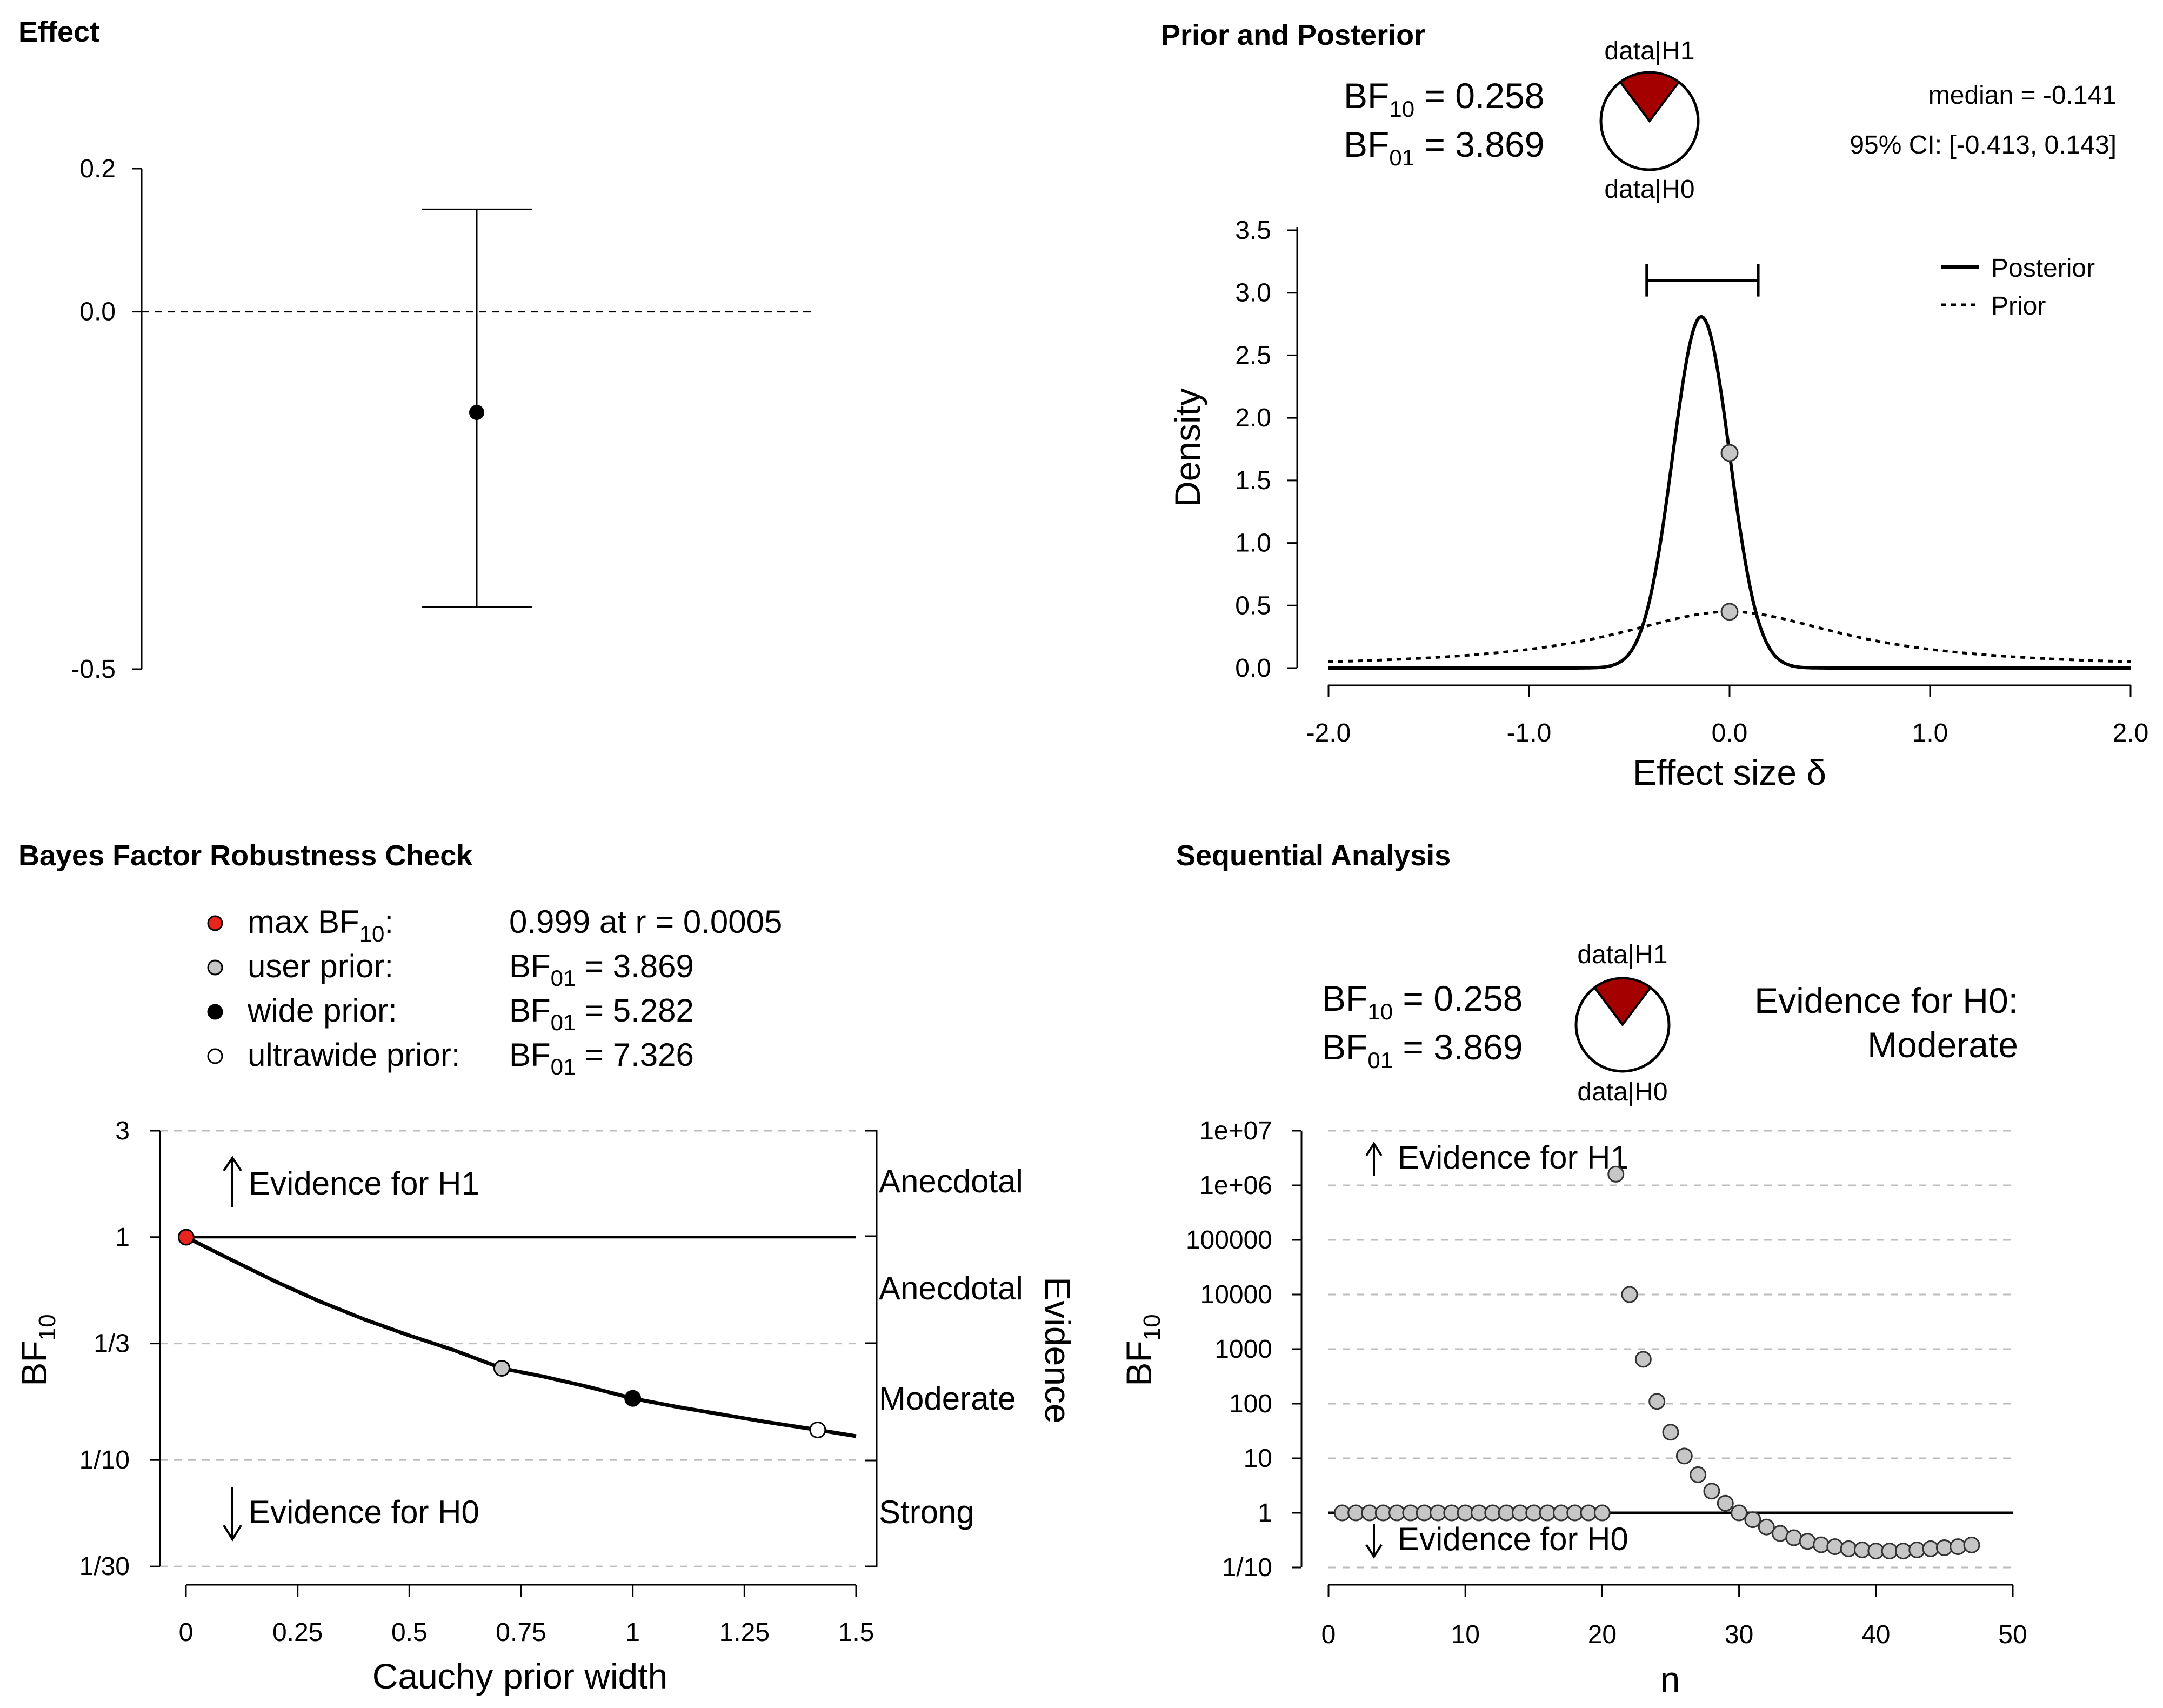 The image size is (2163, 1708). What do you see at coordinates (601, 969) in the screenshot?
I see `rob-legend-value: BF01 = 3.869` at bounding box center [601, 969].